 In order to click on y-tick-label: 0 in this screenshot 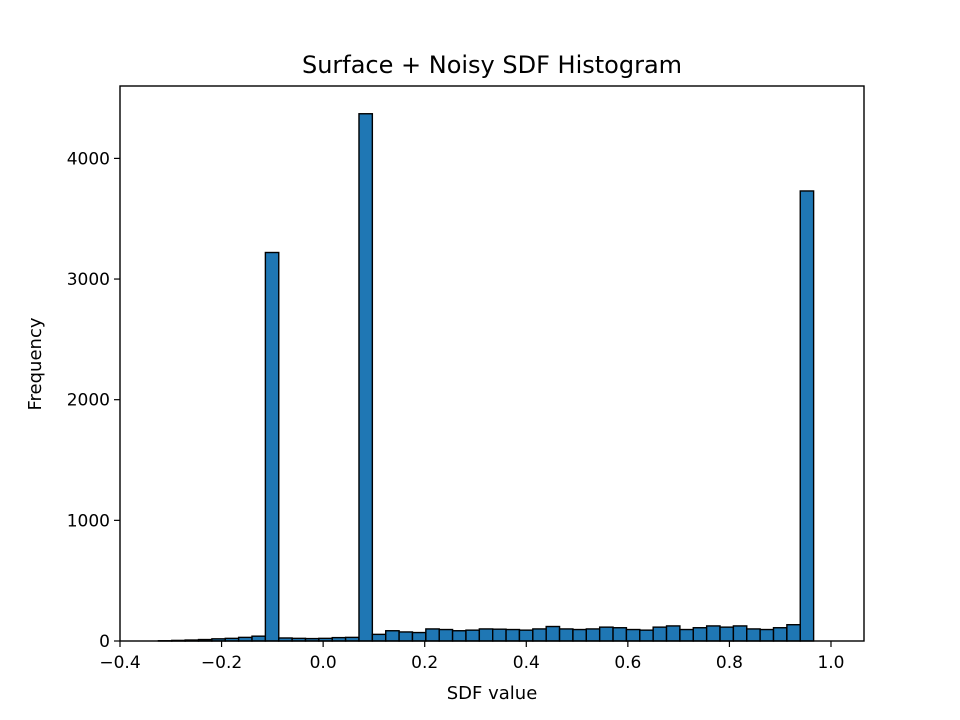, I will do `click(104, 642)`.